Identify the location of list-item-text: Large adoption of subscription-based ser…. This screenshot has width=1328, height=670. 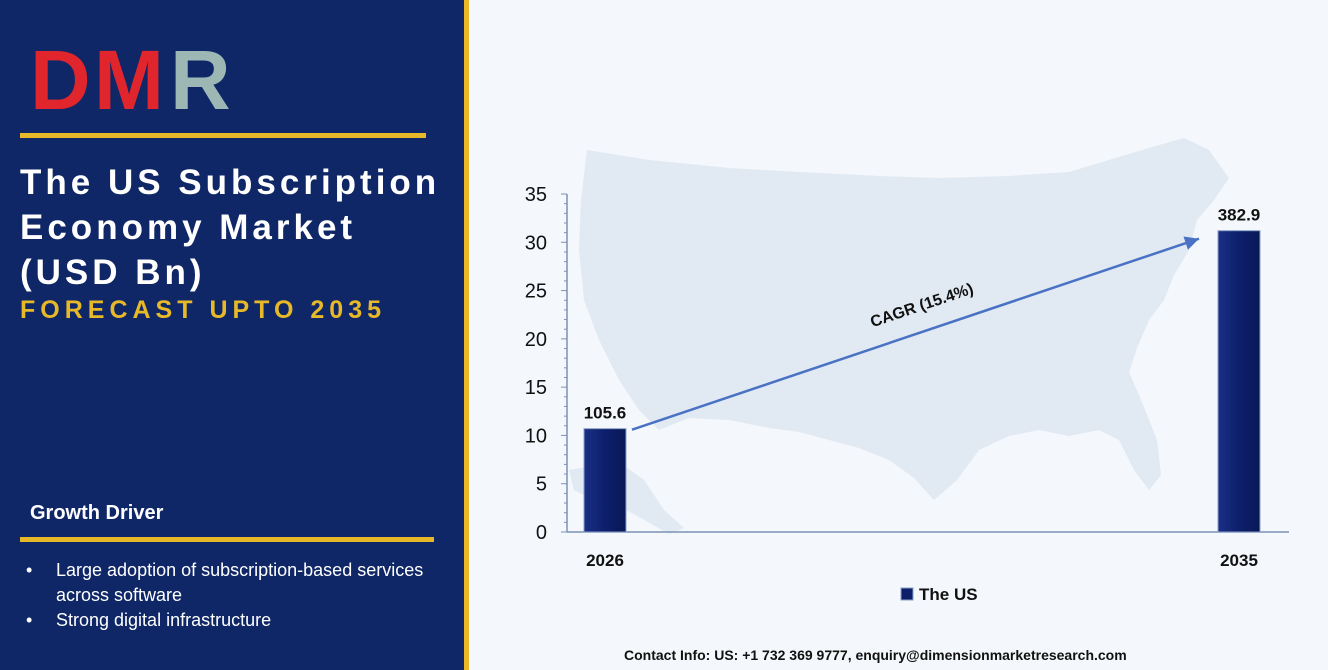
(240, 582).